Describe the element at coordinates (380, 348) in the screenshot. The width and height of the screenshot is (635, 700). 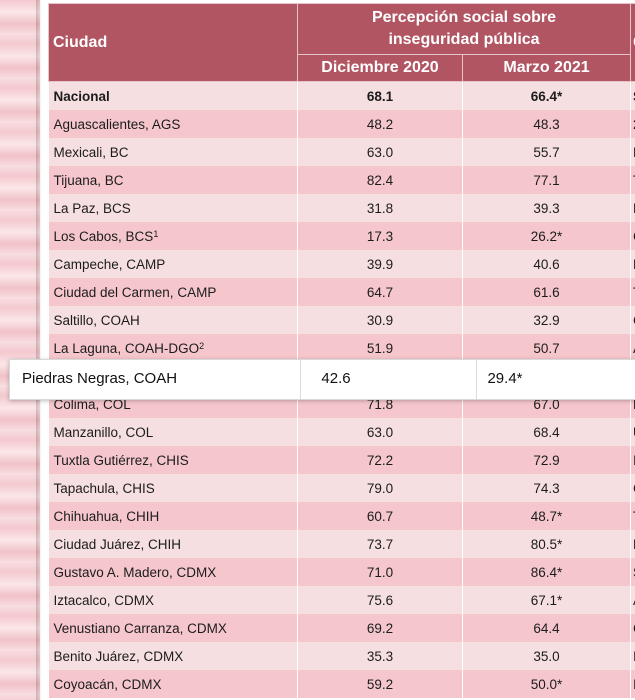
I see `december-value-cell: 51.9` at that location.